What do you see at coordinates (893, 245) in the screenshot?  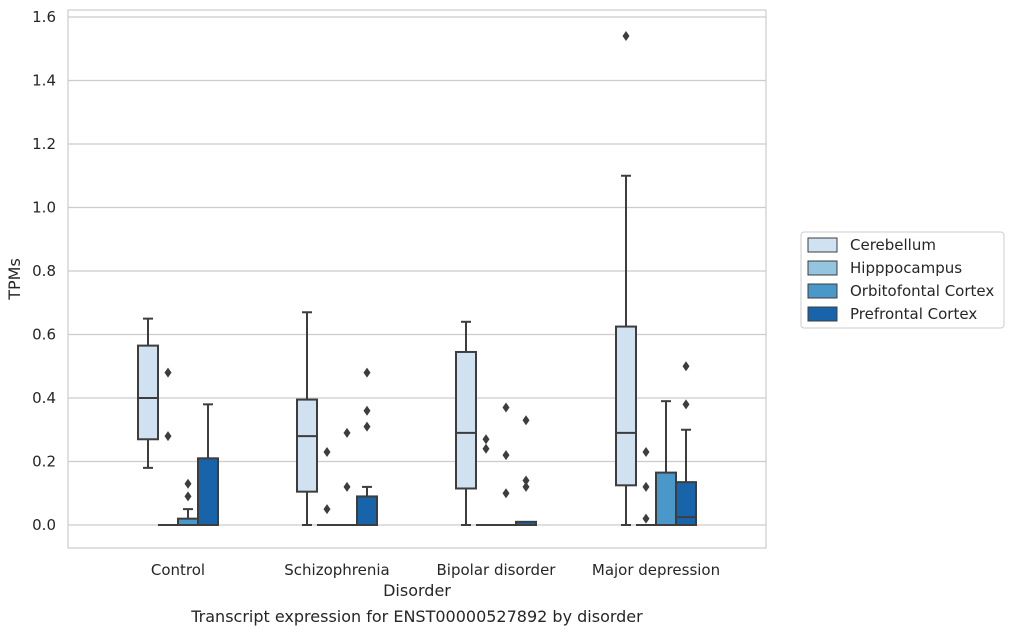 I see `legend-label: Cerebellum` at bounding box center [893, 245].